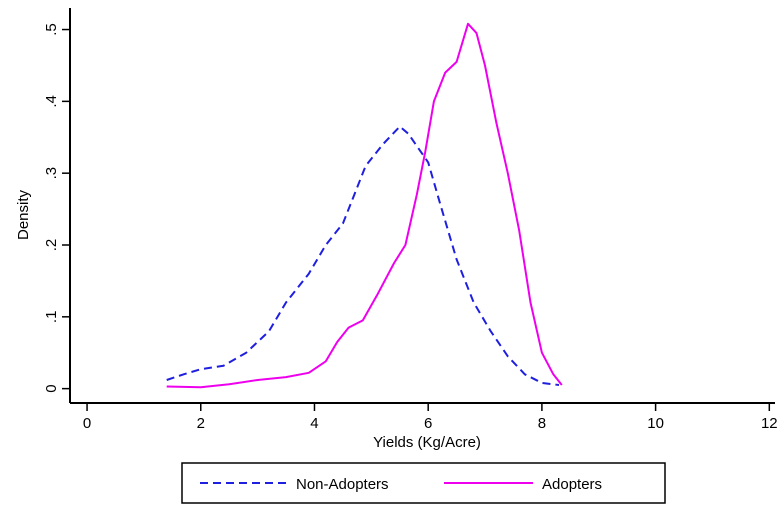 Image resolution: width=783 pixels, height=514 pixels. What do you see at coordinates (51, 317) in the screenshot?
I see `y-tick-label: .1` at bounding box center [51, 317].